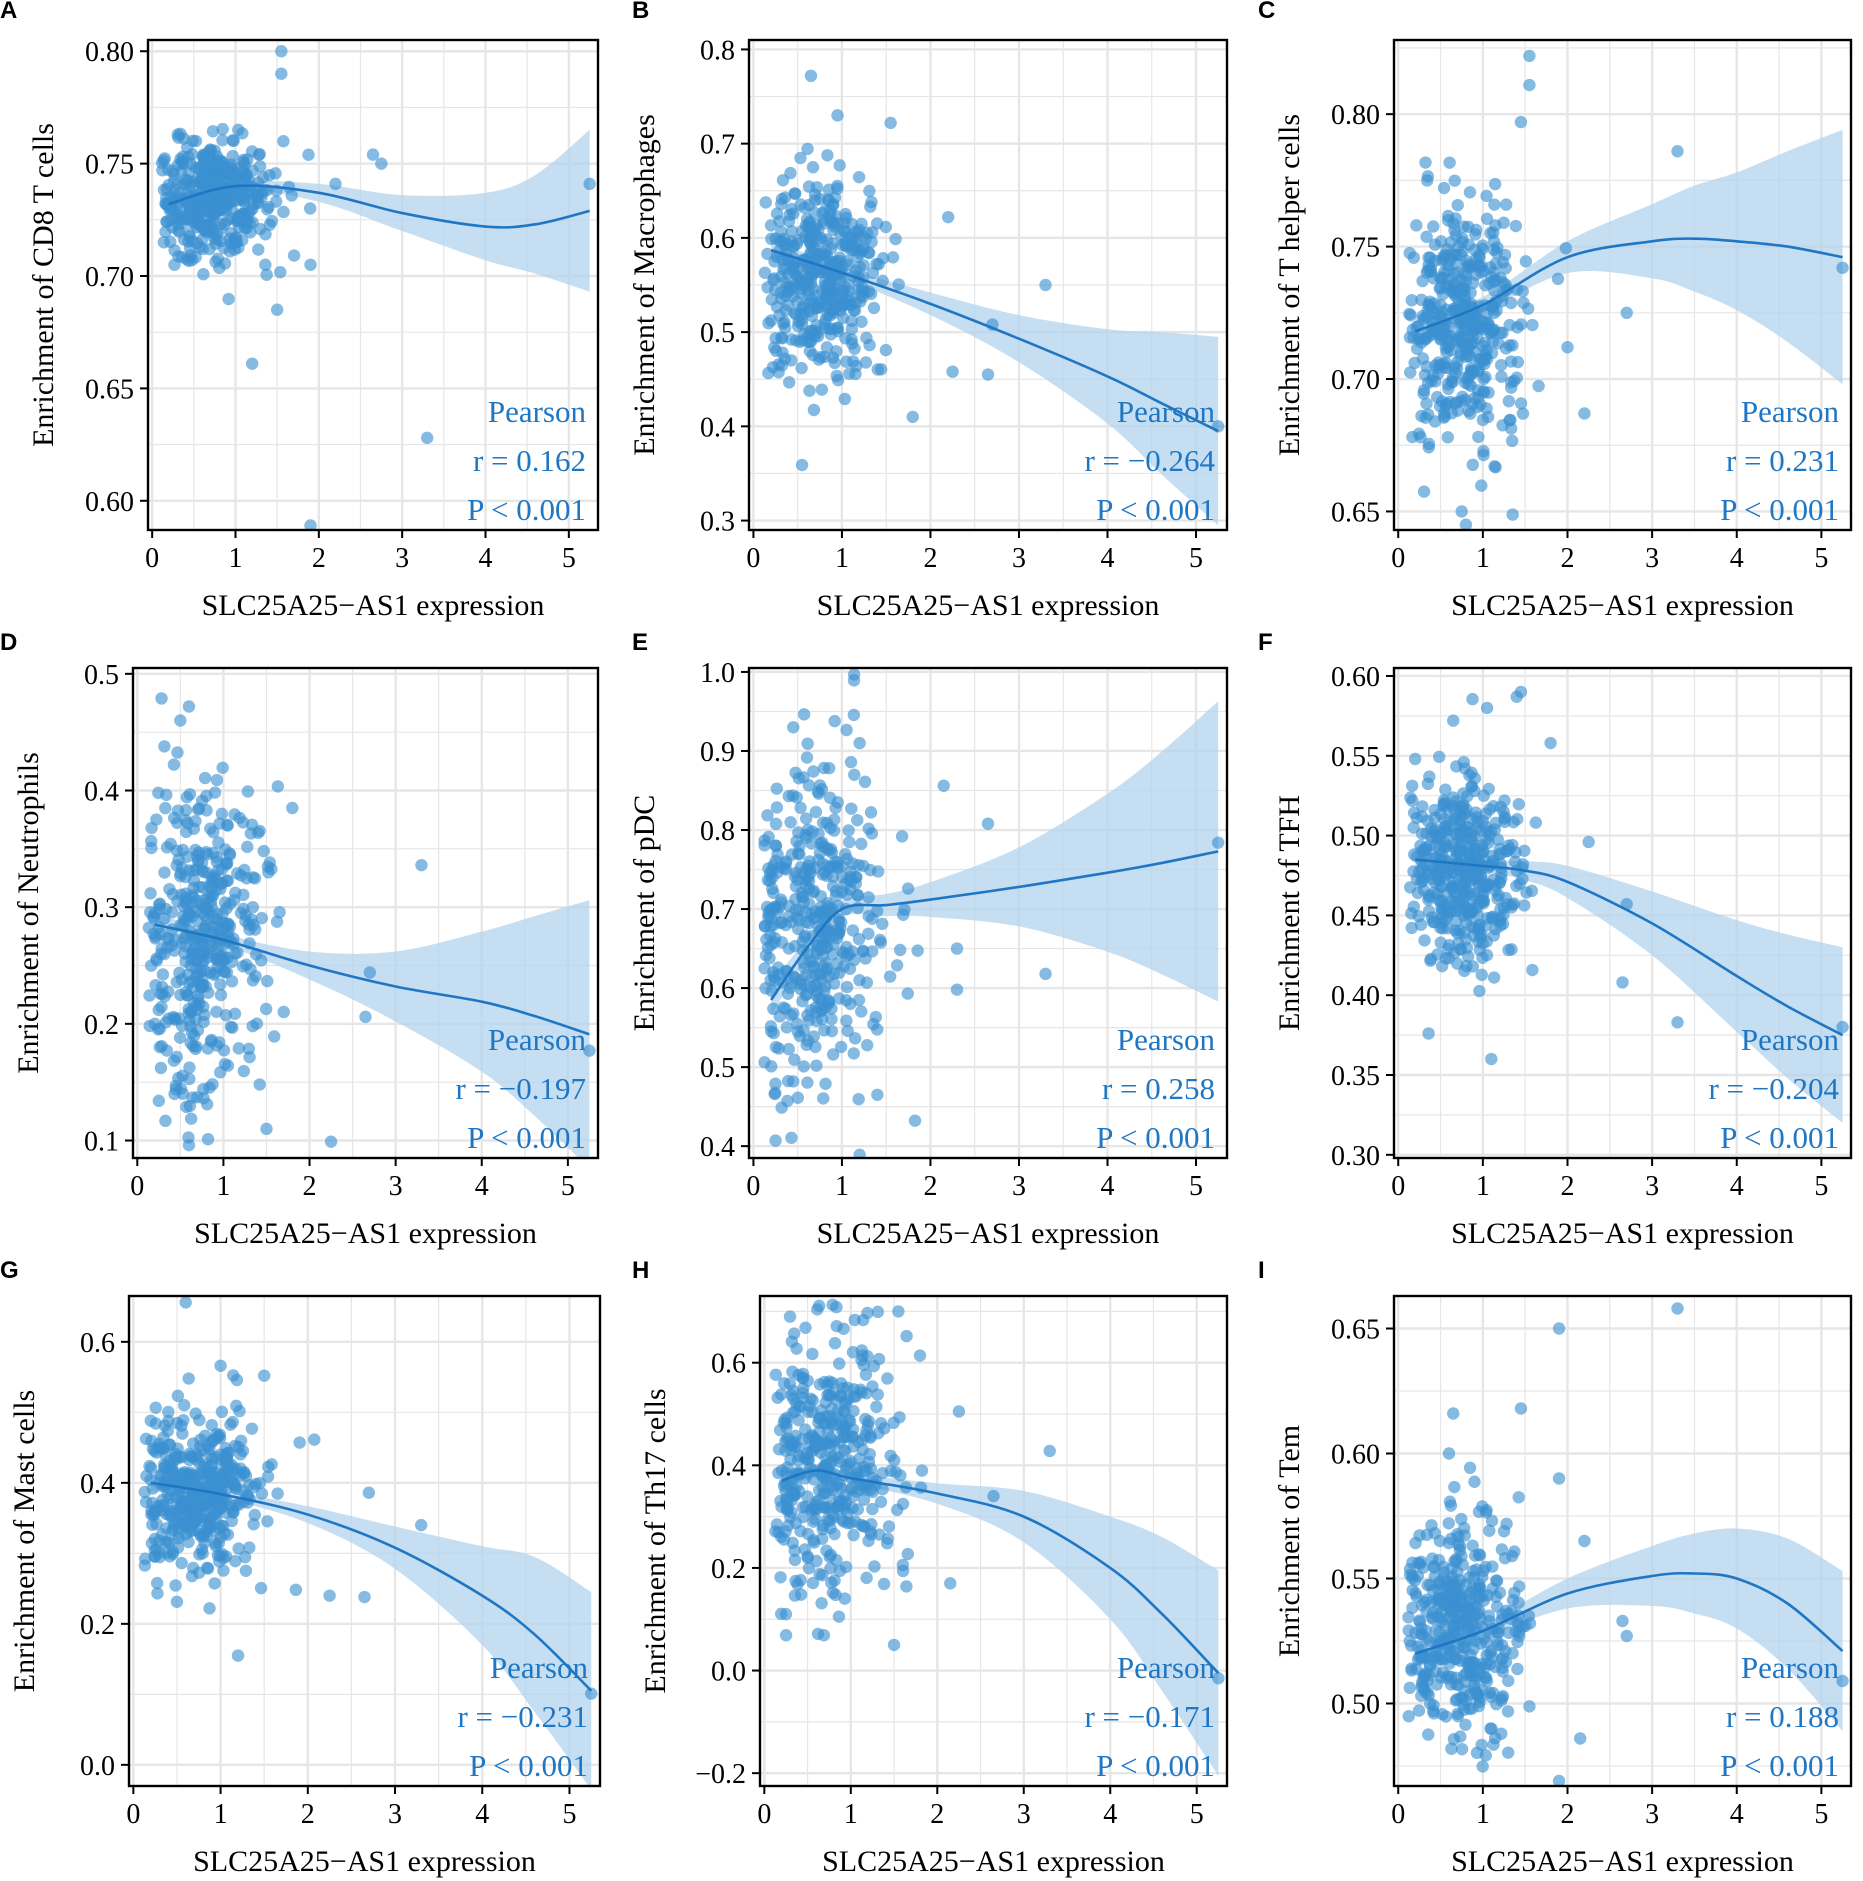 This screenshot has width=1863, height=1881. What do you see at coordinates (373, 605) in the screenshot?
I see `panel-a-xlabel: SLC25A25−AS1 expression` at bounding box center [373, 605].